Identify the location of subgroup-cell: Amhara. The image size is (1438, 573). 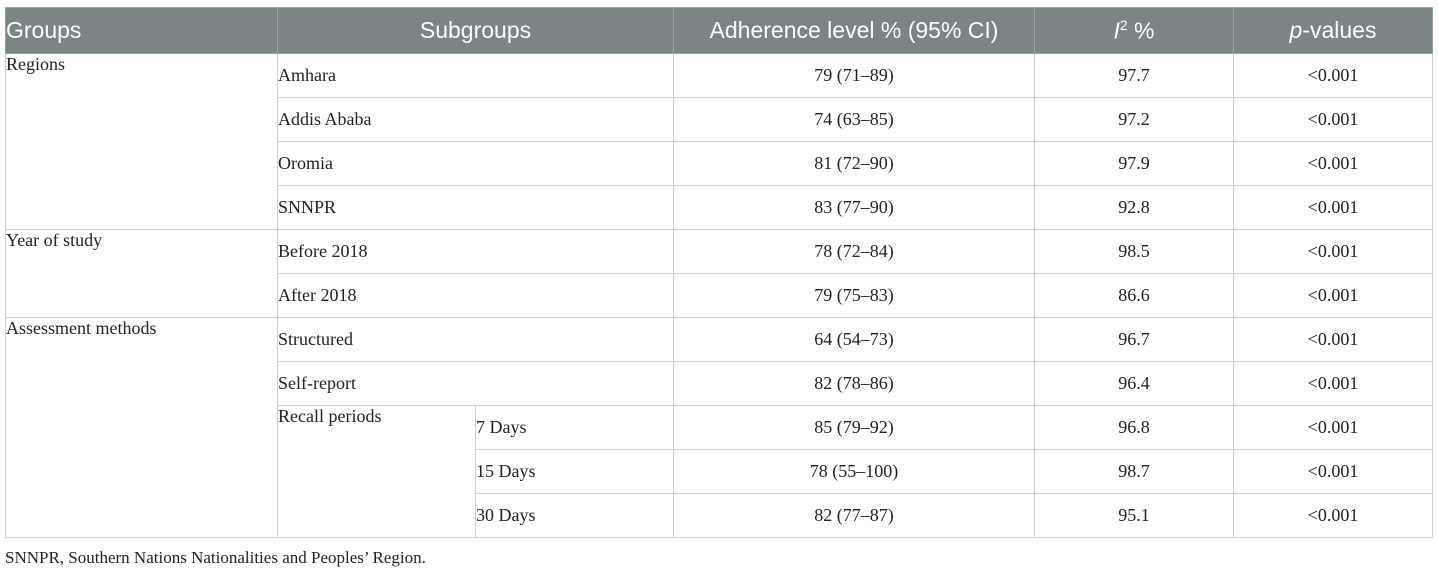
(475, 75).